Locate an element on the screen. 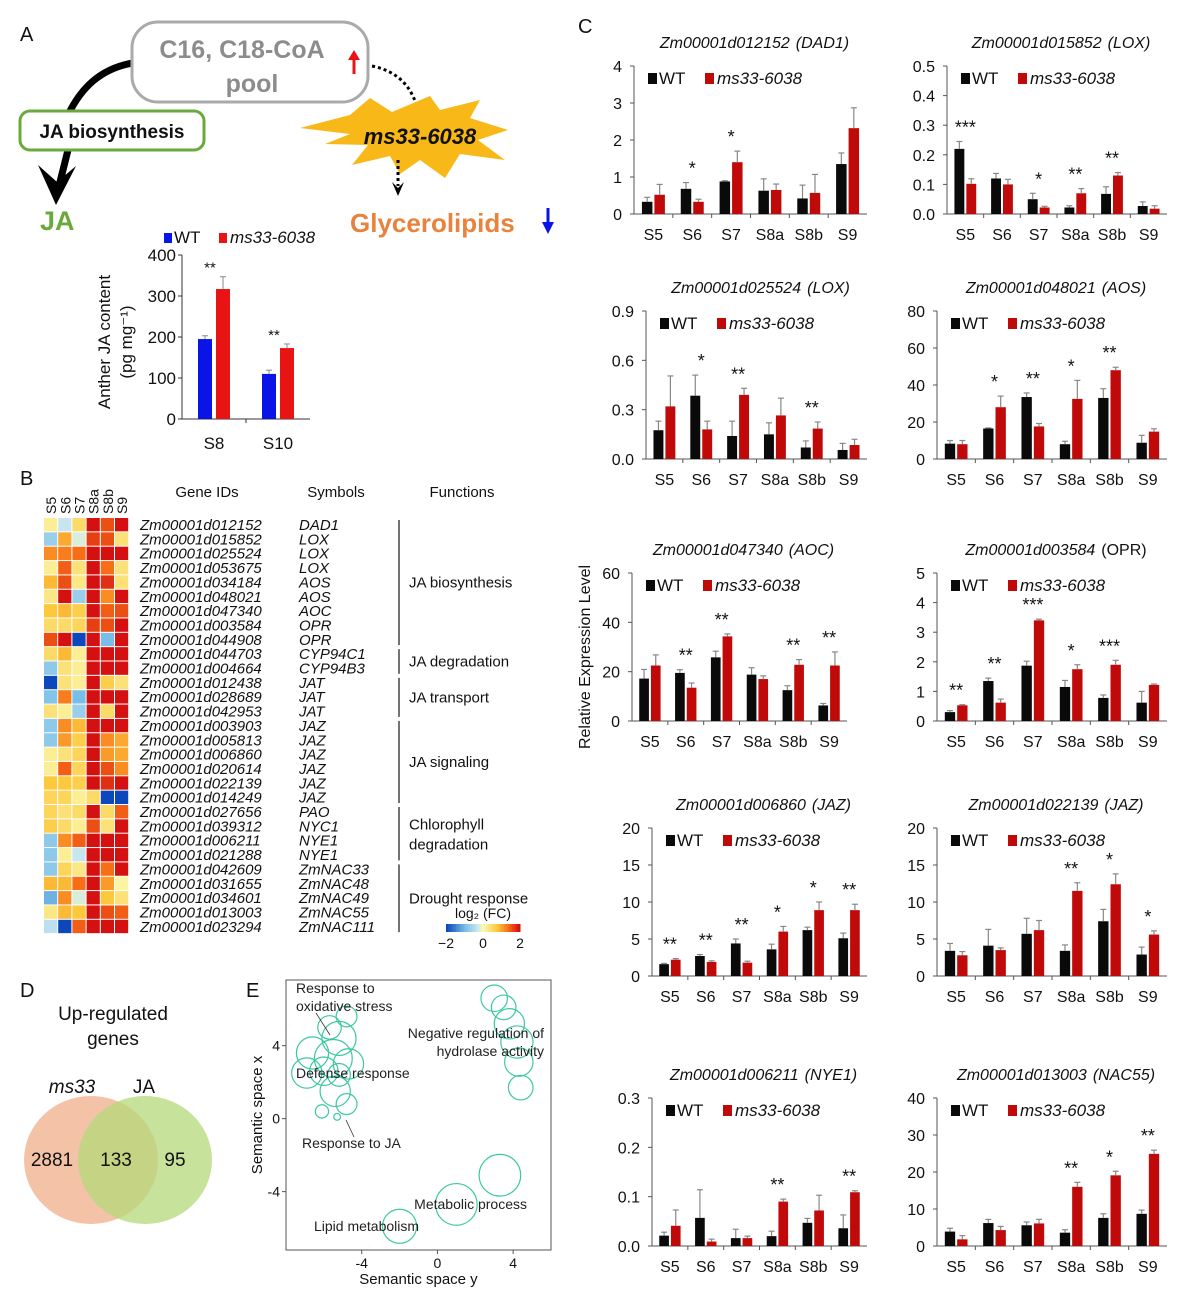 Image resolution: width=1190 pixels, height=1301 pixels. heatmap-gene-id: Zm00001d022139 is located at coordinates (200, 783).